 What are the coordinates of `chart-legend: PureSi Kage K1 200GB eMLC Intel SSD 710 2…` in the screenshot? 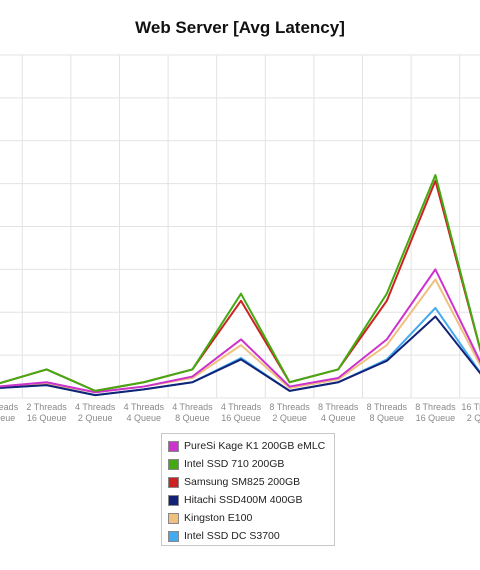 It's located at (248, 489).